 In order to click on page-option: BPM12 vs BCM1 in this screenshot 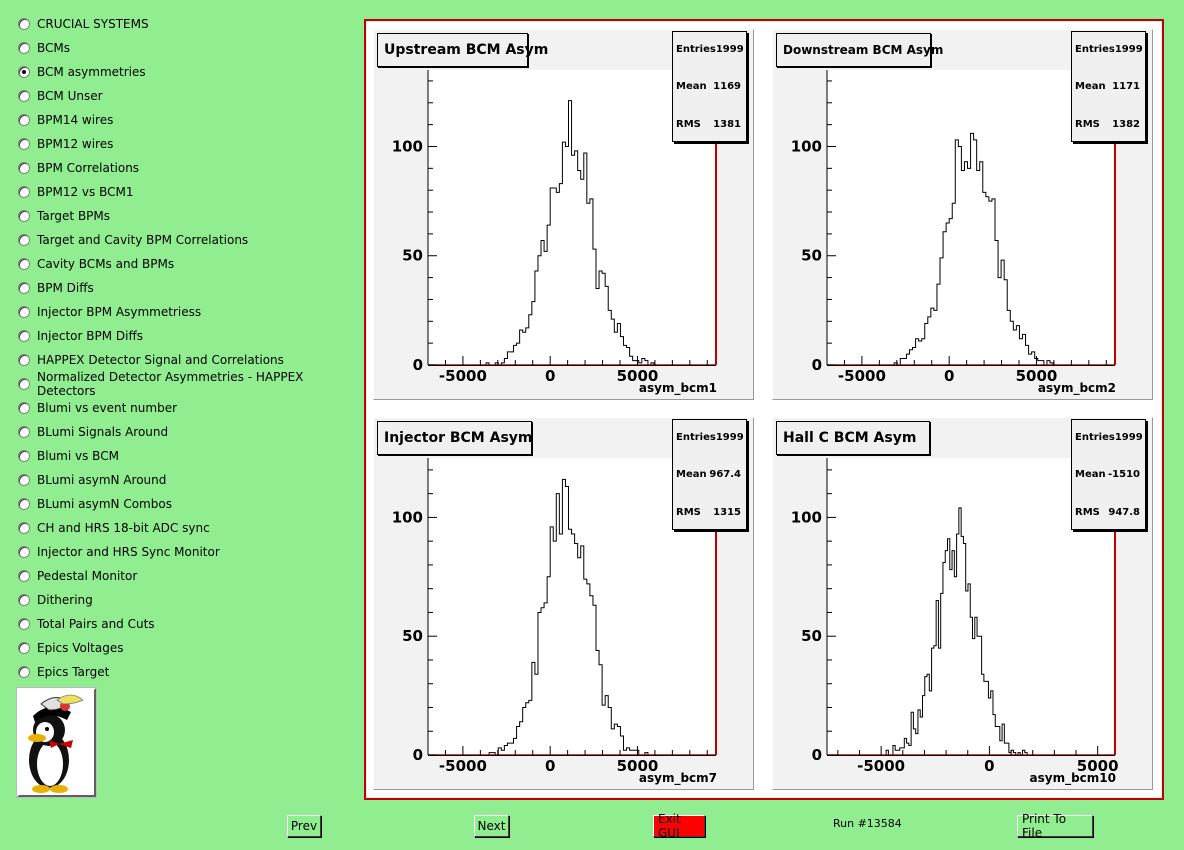, I will do `click(188, 192)`.